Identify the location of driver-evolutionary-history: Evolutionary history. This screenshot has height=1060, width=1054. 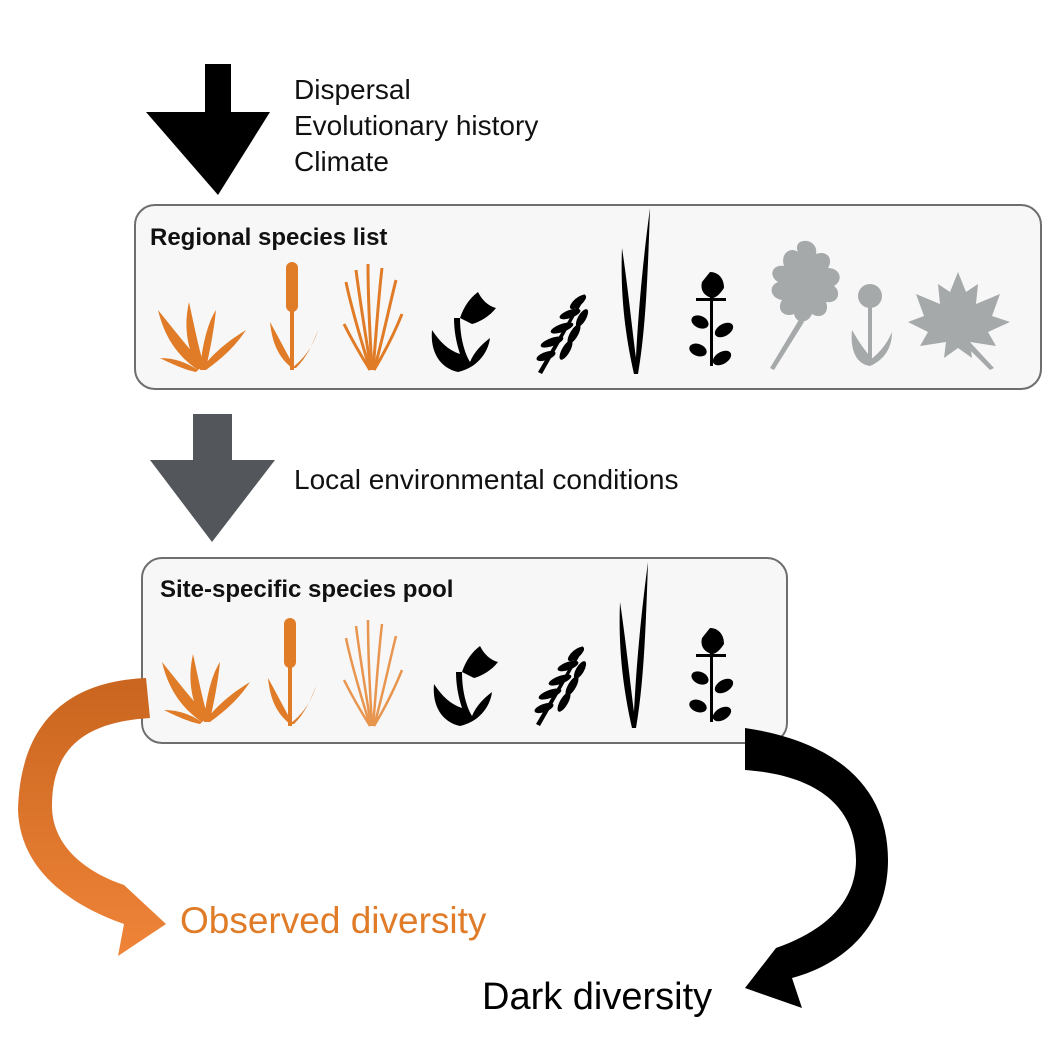
(416, 125).